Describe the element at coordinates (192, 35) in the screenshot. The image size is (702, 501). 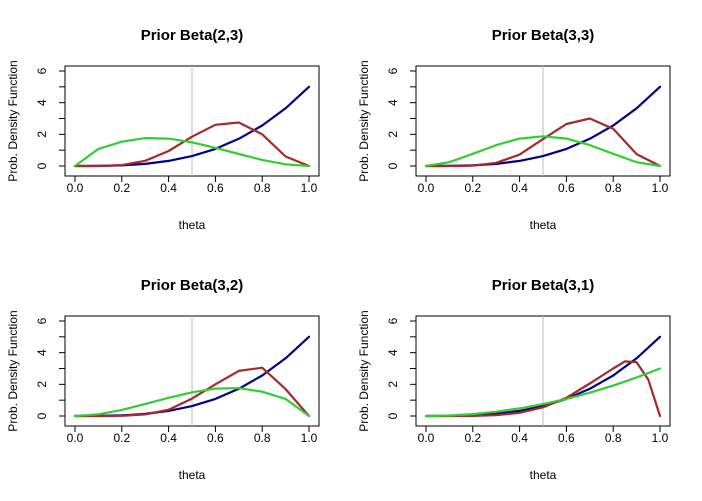
I see `chart-title: Prior Beta(2,3)` at that location.